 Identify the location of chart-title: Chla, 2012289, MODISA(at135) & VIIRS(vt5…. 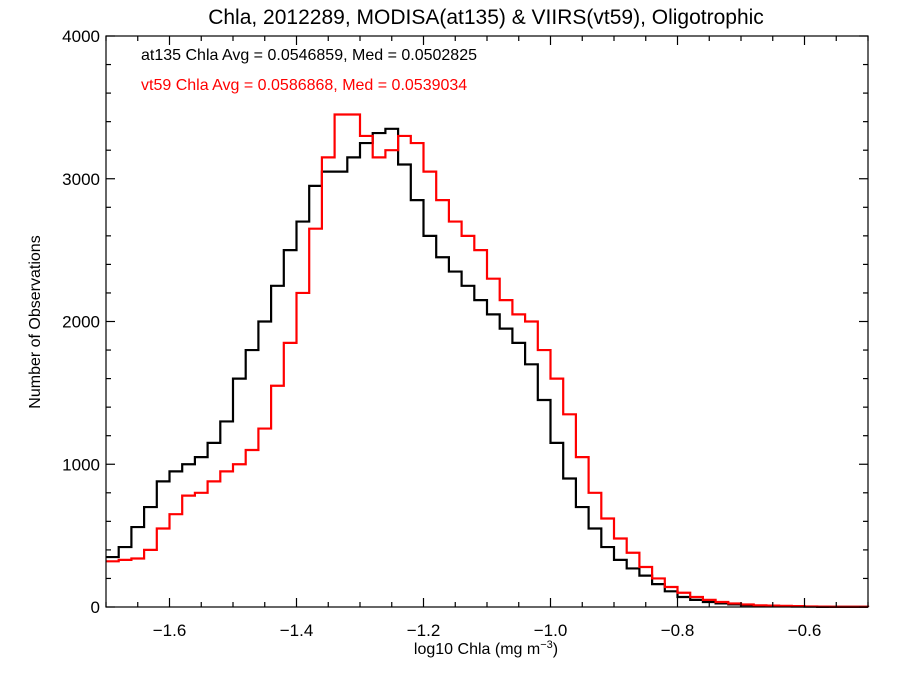
(486, 17).